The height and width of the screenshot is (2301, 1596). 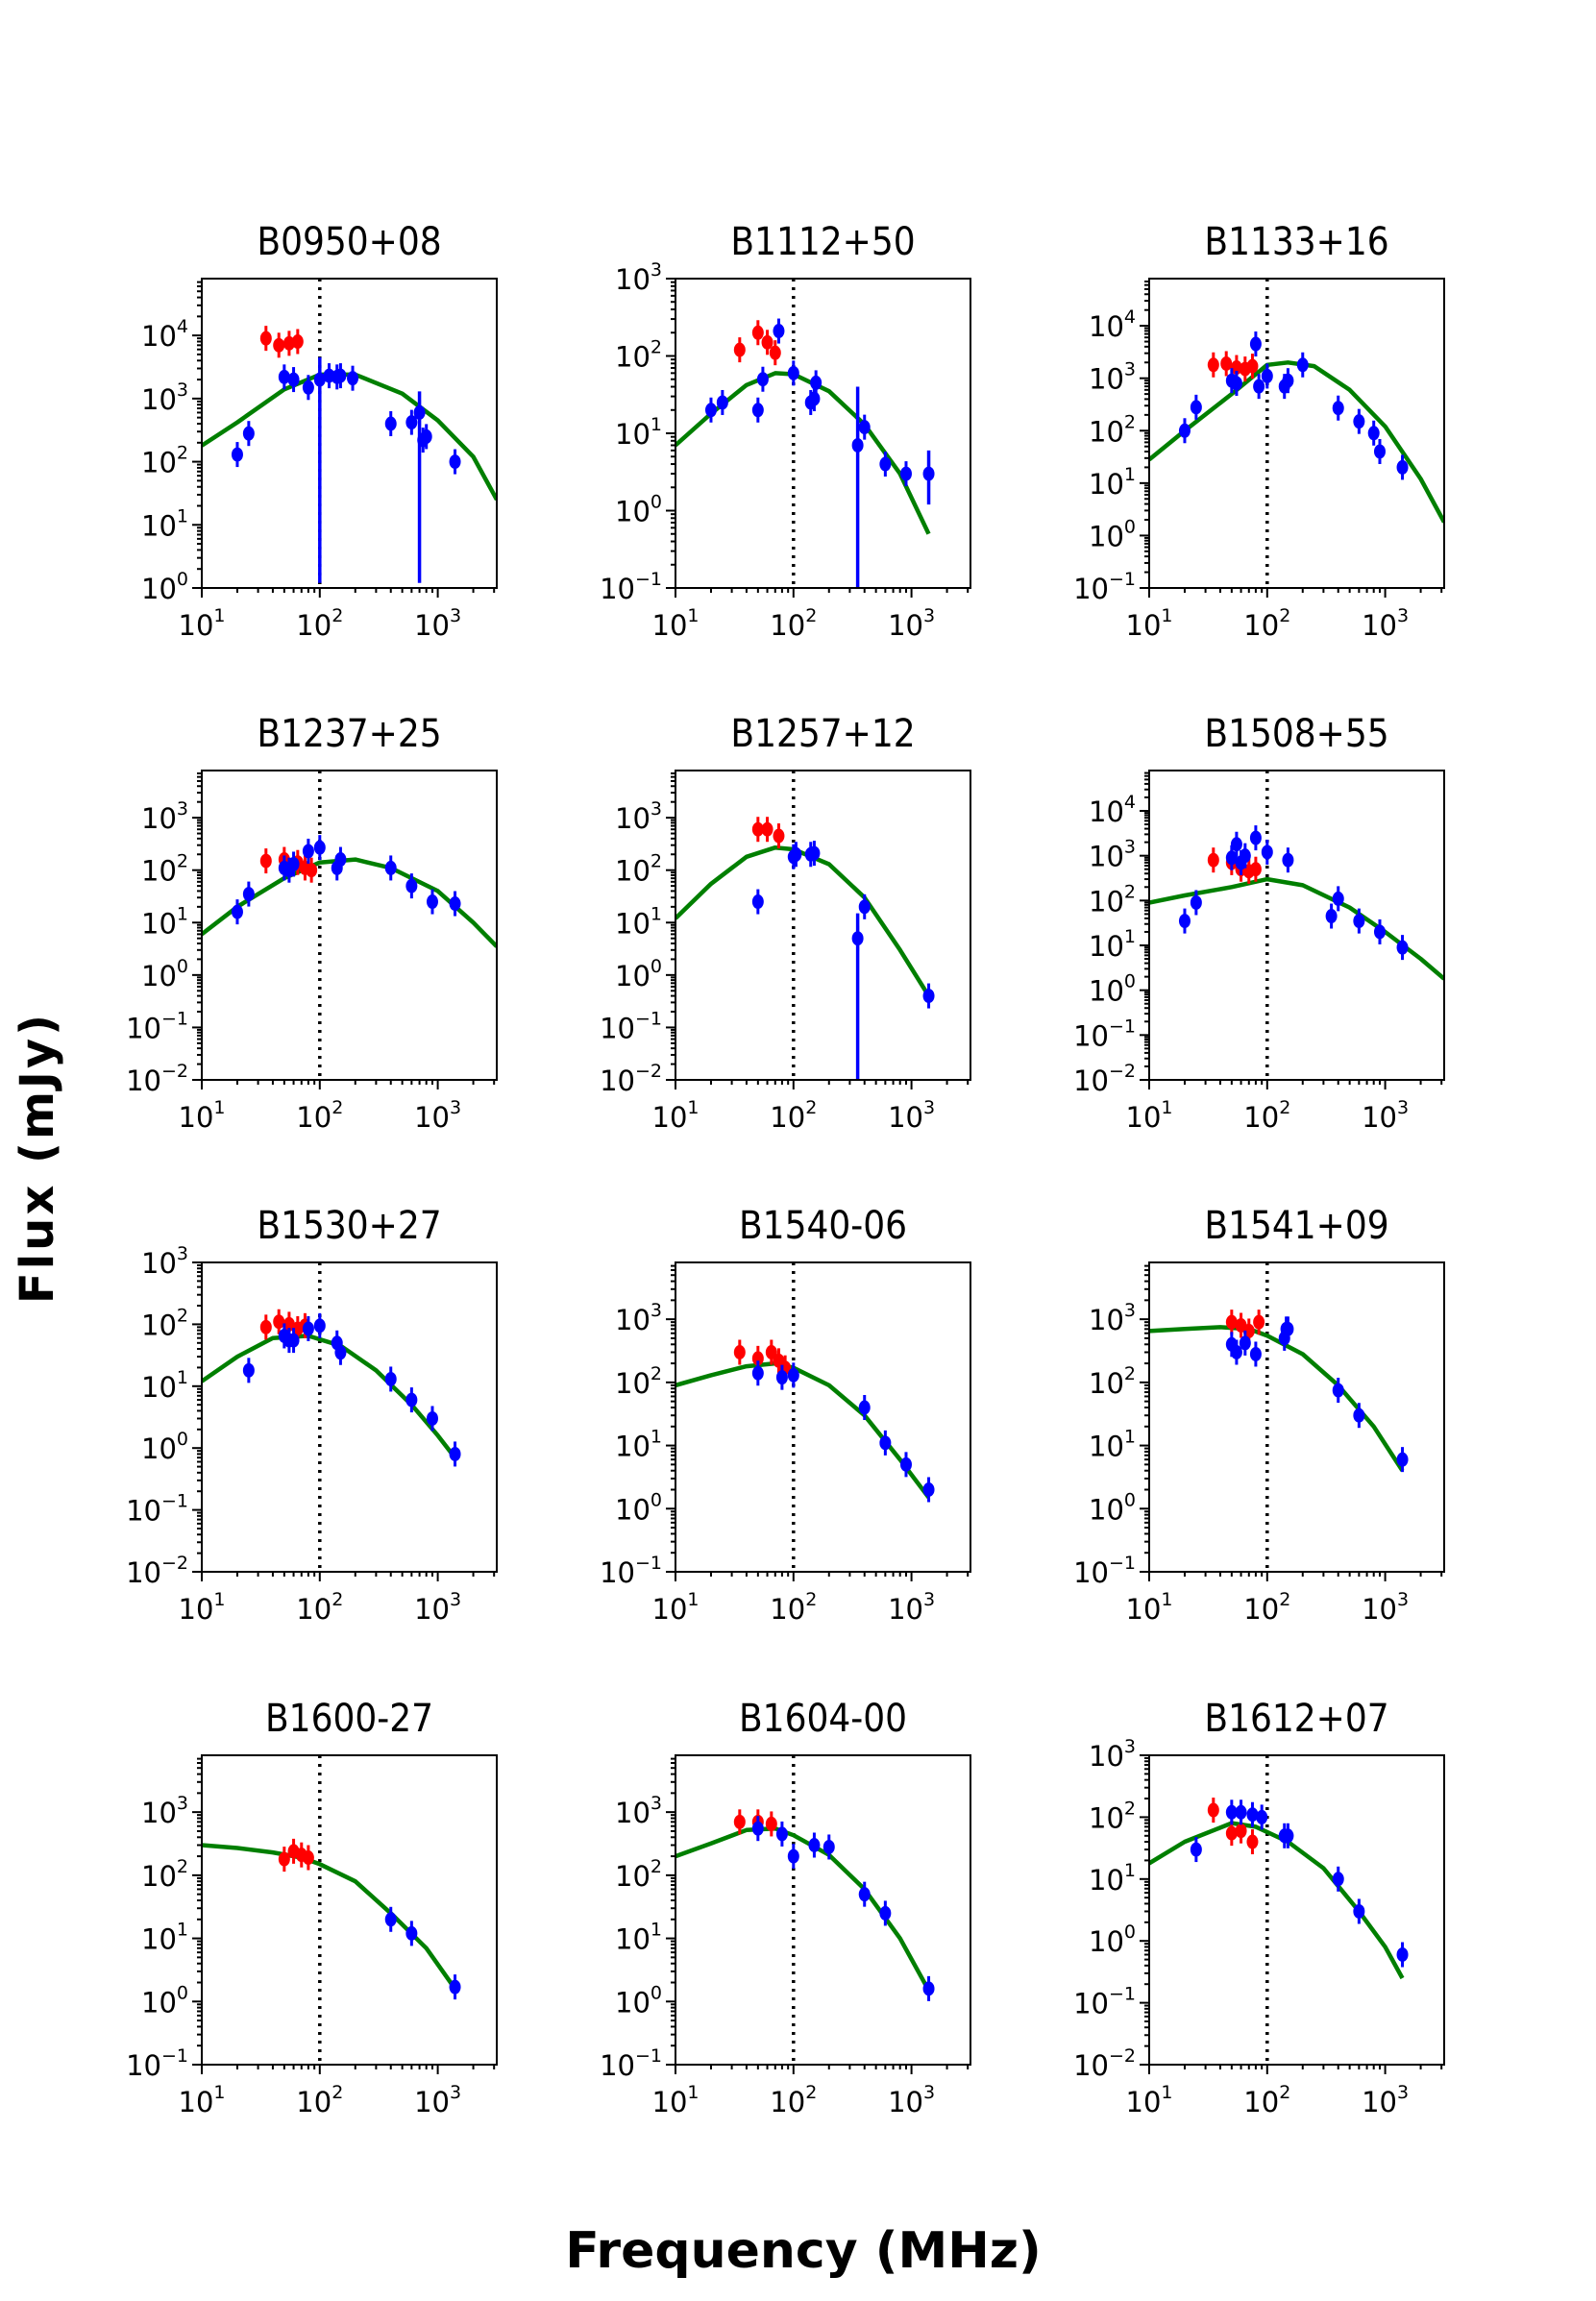 What do you see at coordinates (1296, 1719) in the screenshot?
I see `panel-title: B1612+07` at bounding box center [1296, 1719].